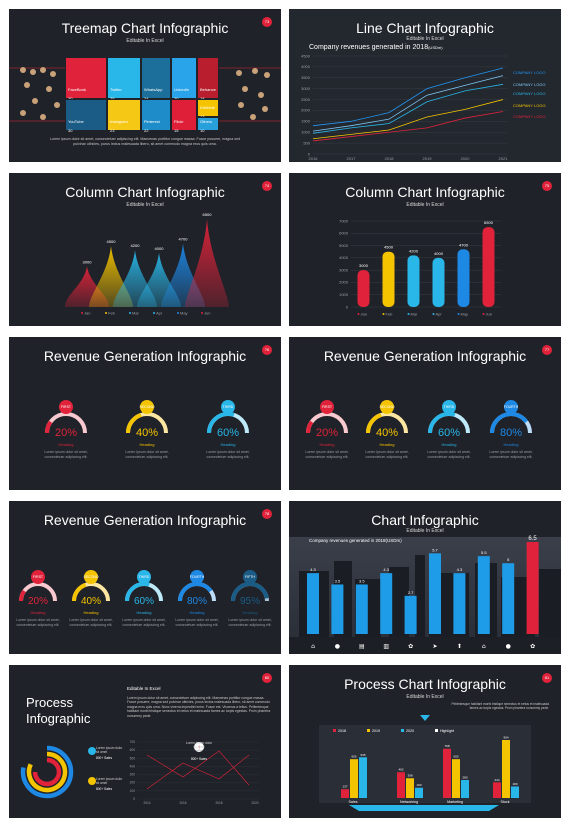  Describe the element at coordinates (124, 79) in the screenshot. I see `treemap-cell: Twitter 25` at that location.